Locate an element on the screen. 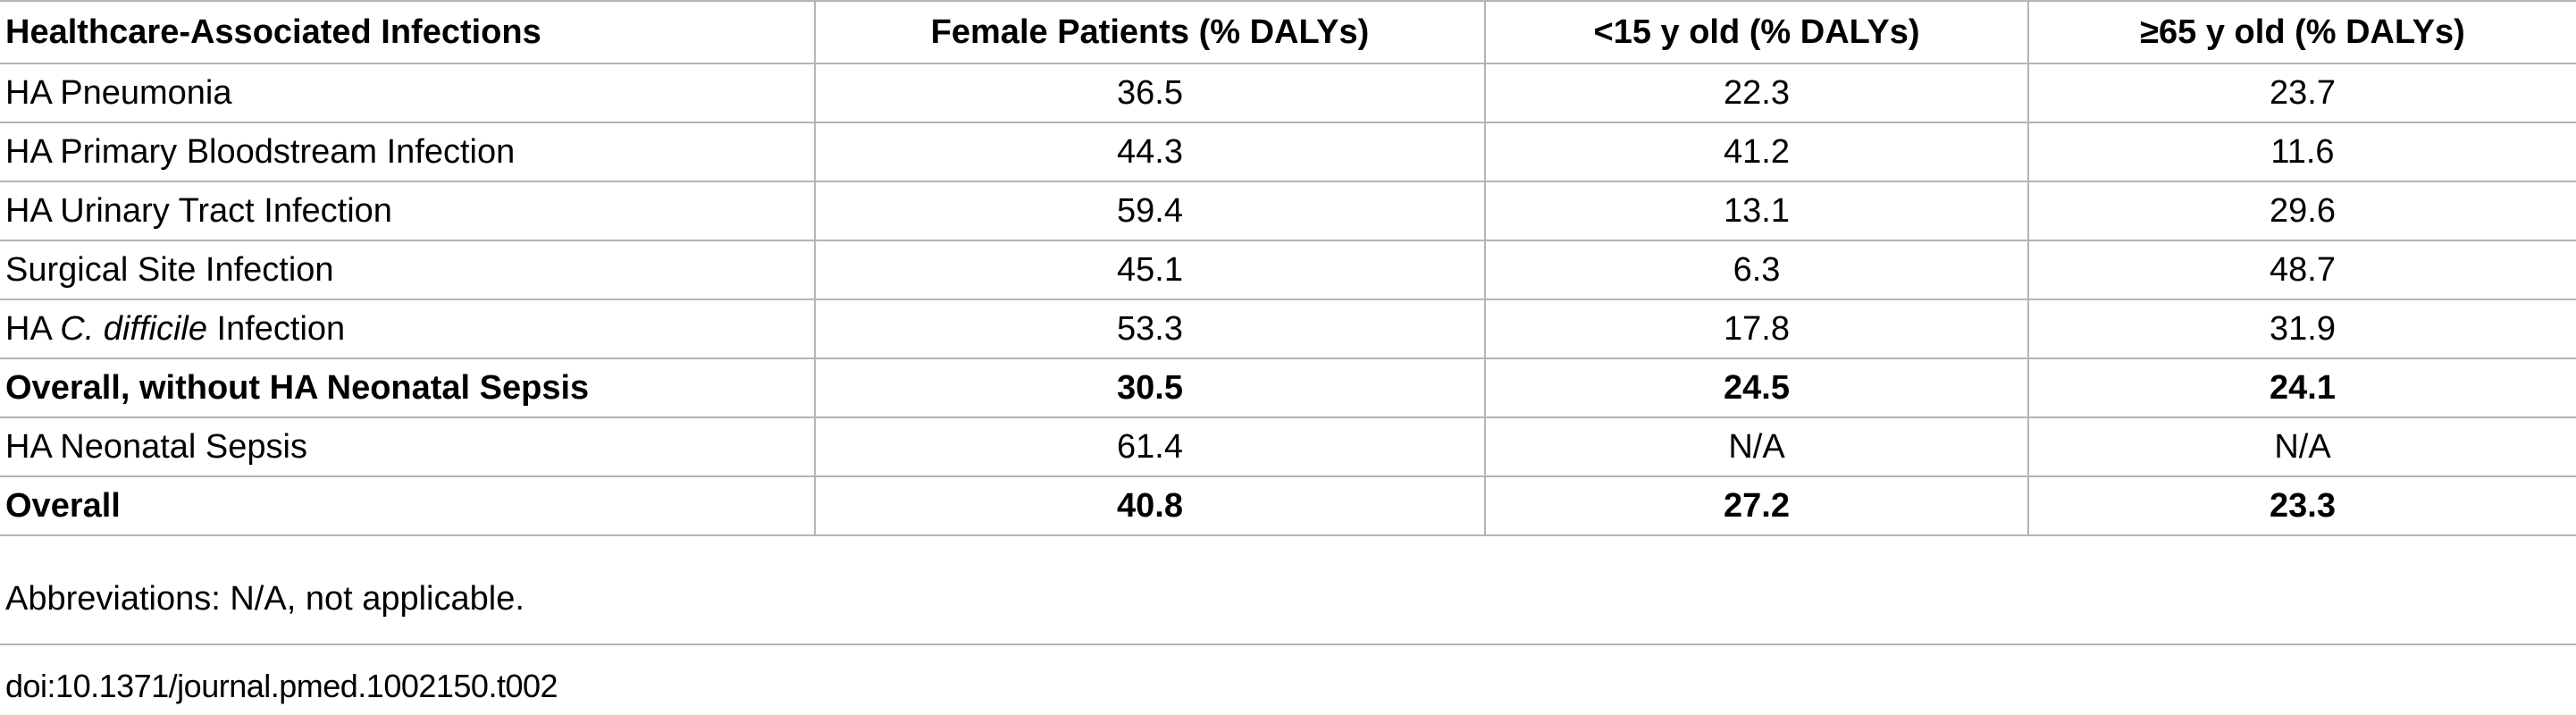  table-row: HA C. difficile Infection 53.3 17.8 31.9 is located at coordinates (1288, 329).